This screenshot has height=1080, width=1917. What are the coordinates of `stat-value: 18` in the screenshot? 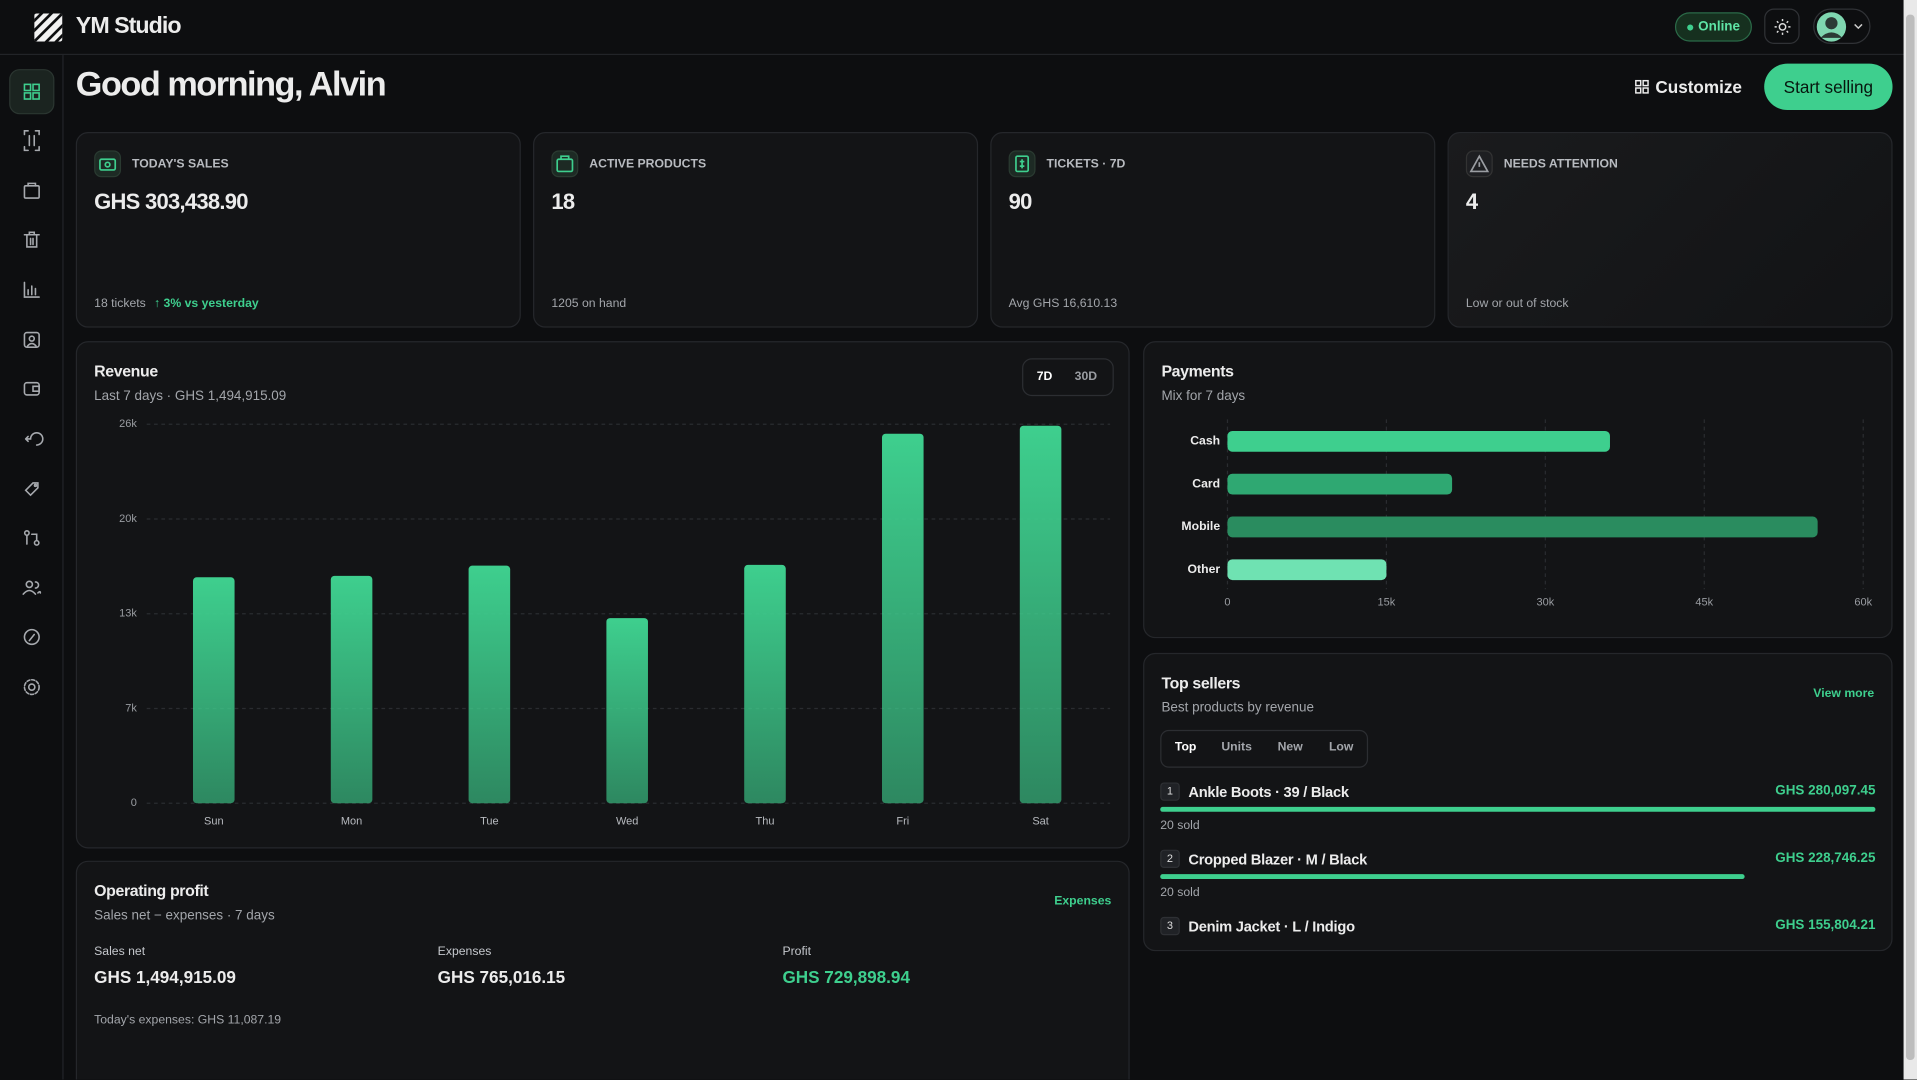 It's located at (563, 201).